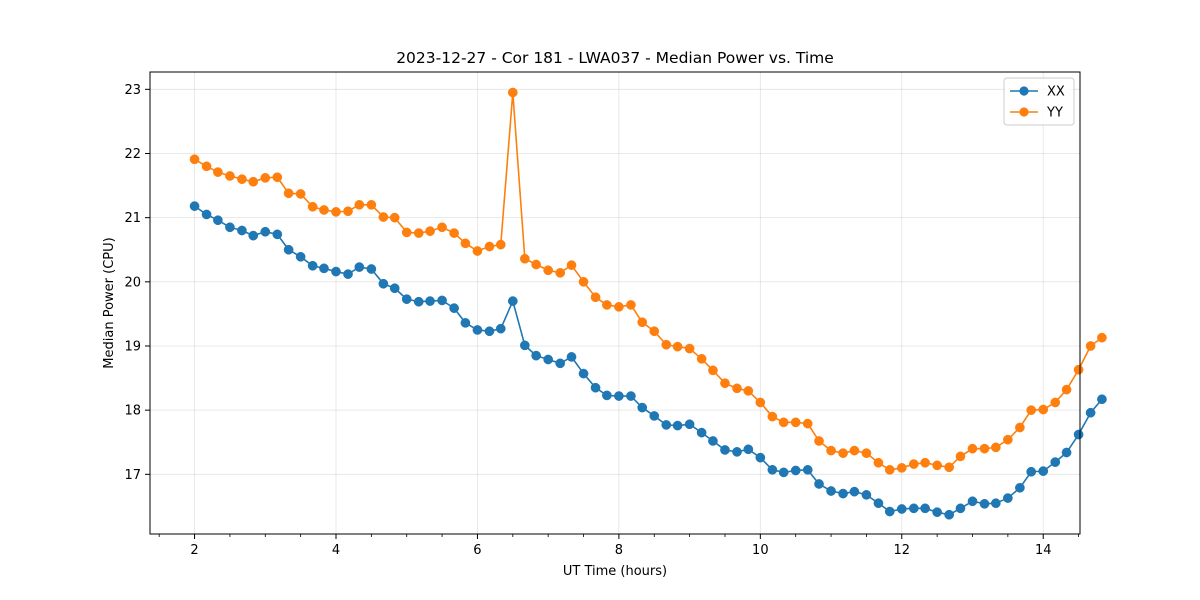 The image size is (1200, 600). Describe the element at coordinates (1024, 112) in the screenshot. I see `legend-marker-yy` at that location.